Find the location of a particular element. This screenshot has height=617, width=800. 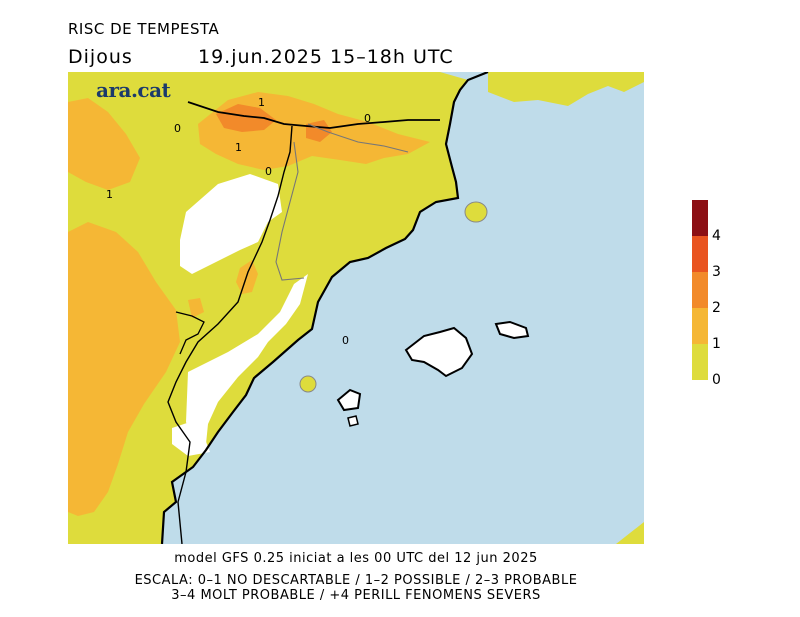

region-border-south is located at coordinates (190, 333).